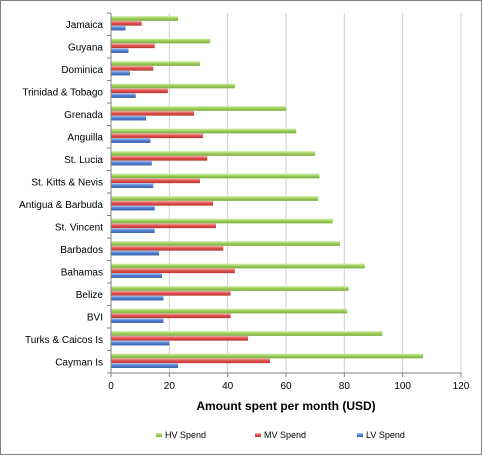 The image size is (482, 456). I want to click on category-label: Anguilla, so click(85, 137).